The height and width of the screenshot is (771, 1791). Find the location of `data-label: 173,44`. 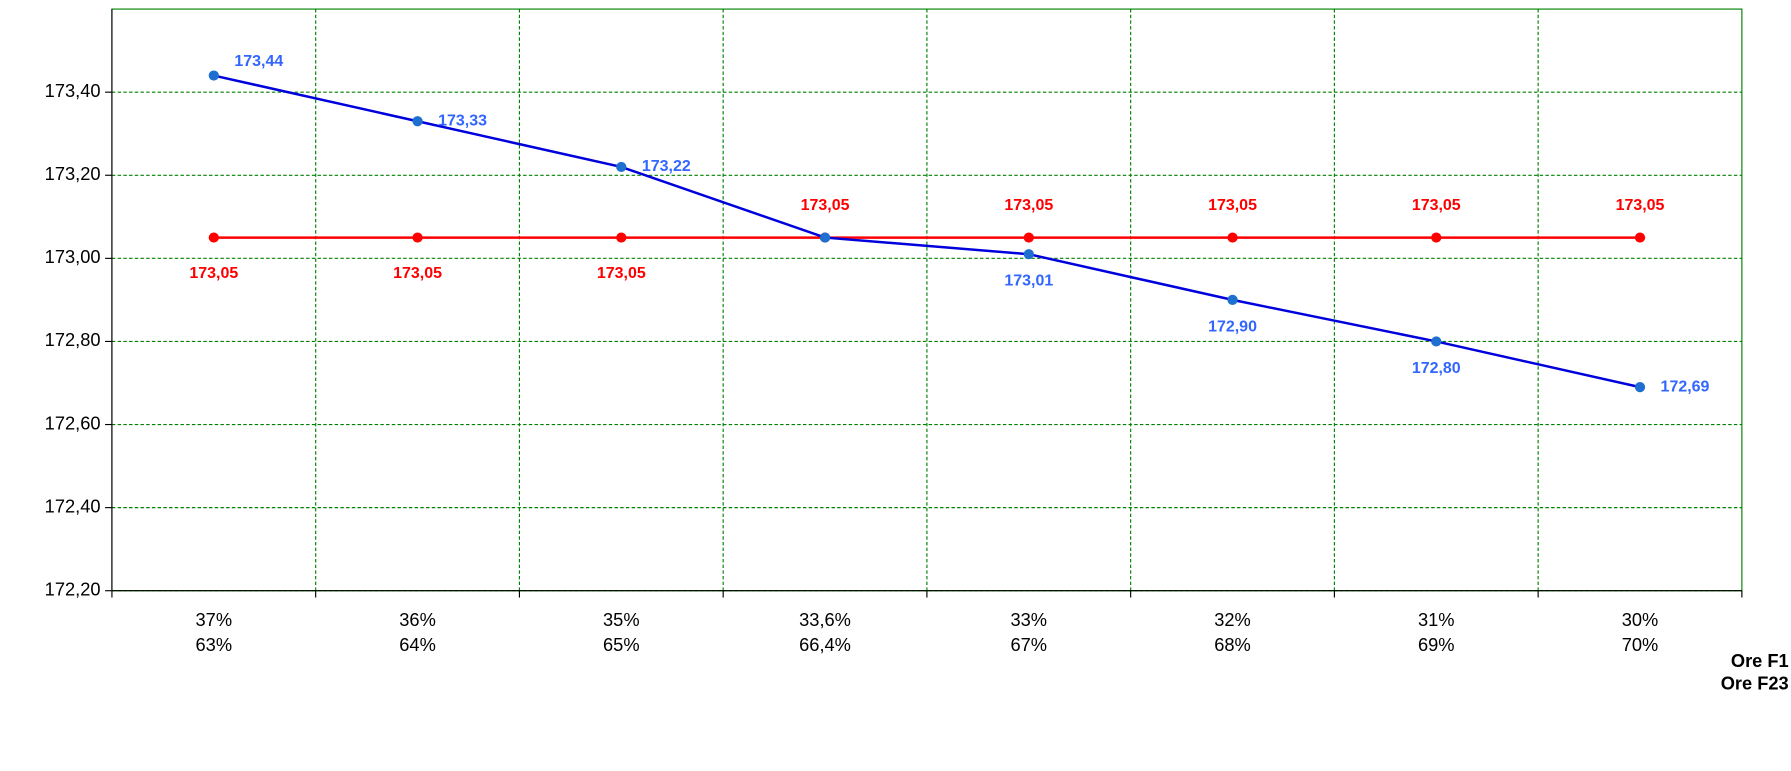

data-label: 173,44 is located at coordinates (258, 61).